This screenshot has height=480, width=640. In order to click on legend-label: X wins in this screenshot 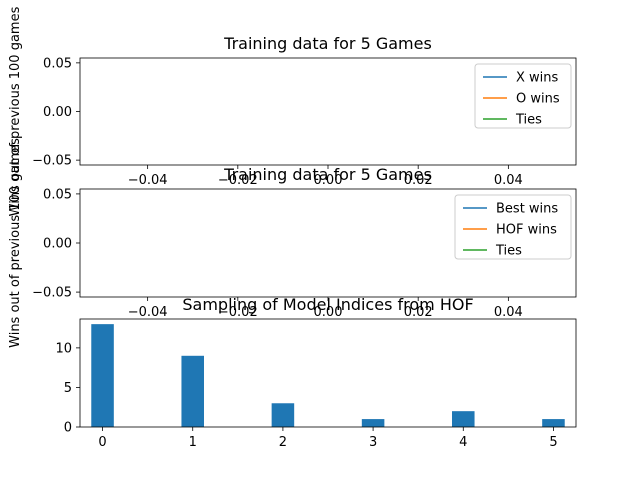, I will do `click(537, 78)`.